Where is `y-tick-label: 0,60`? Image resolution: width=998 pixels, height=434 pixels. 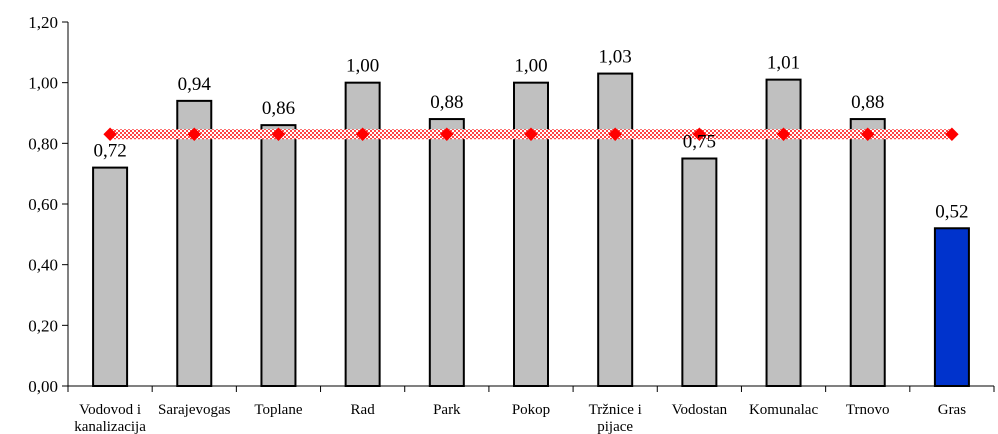 y-tick-label: 0,60 is located at coordinates (43, 204).